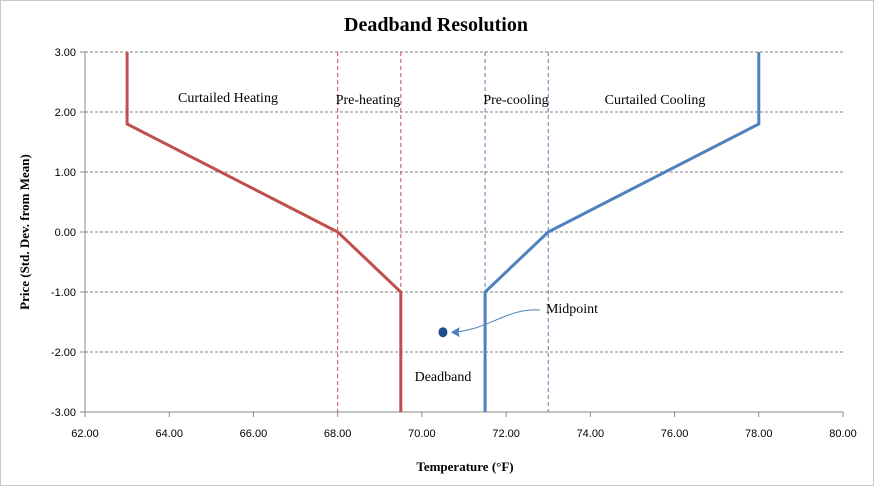  What do you see at coordinates (443, 377) in the screenshot?
I see `annotation-deadband: Deadband` at bounding box center [443, 377].